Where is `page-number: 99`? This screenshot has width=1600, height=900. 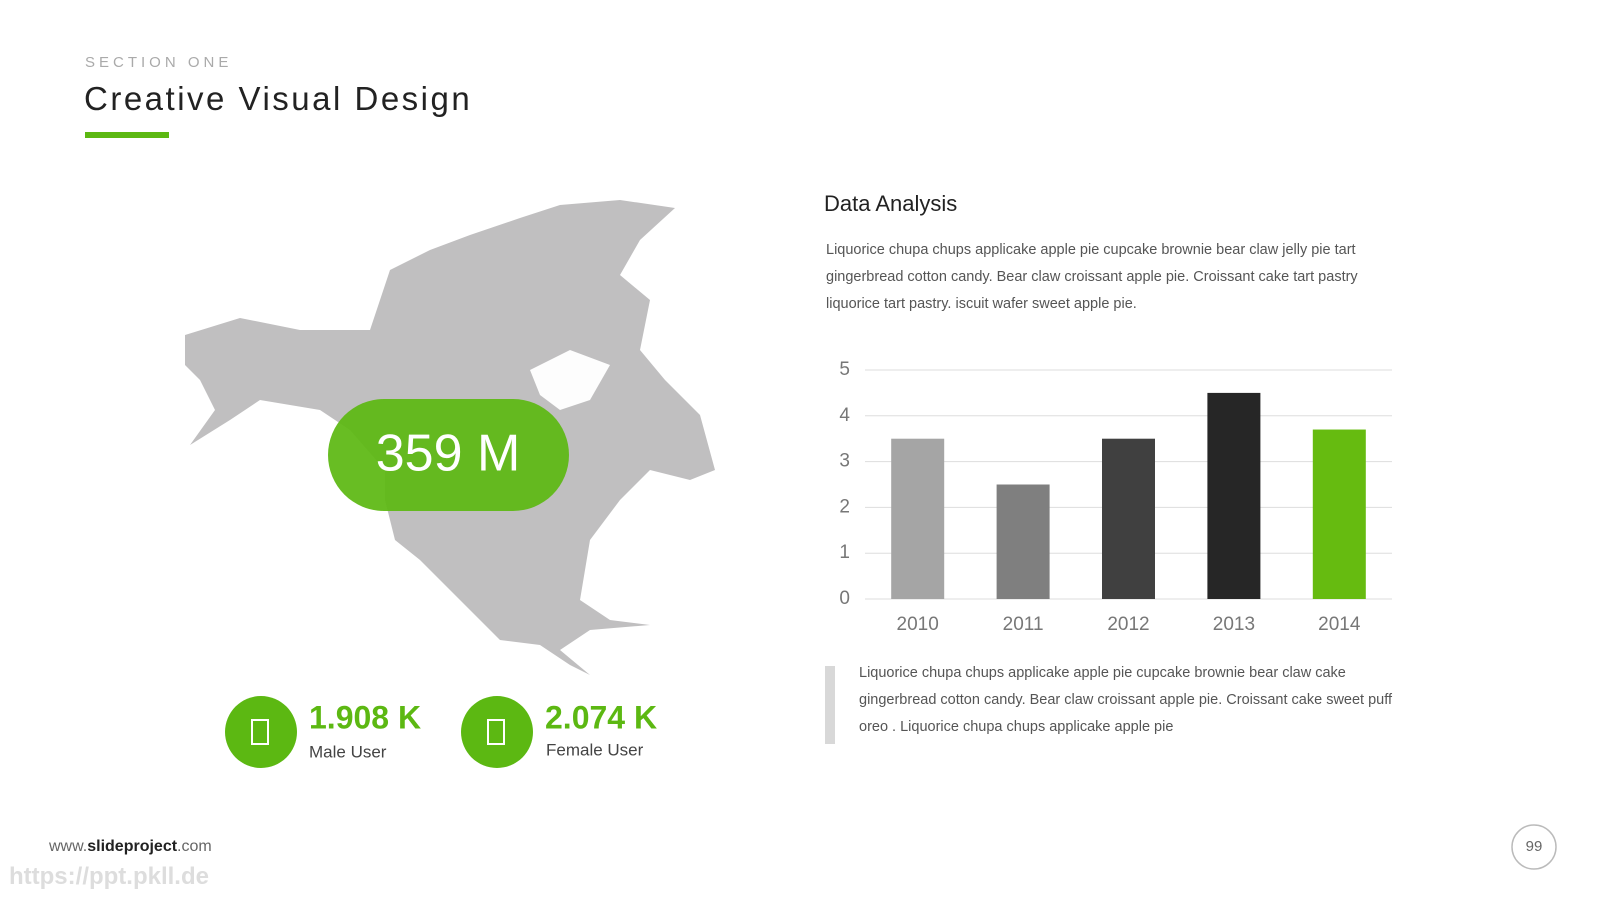 page-number: 99 is located at coordinates (1534, 846).